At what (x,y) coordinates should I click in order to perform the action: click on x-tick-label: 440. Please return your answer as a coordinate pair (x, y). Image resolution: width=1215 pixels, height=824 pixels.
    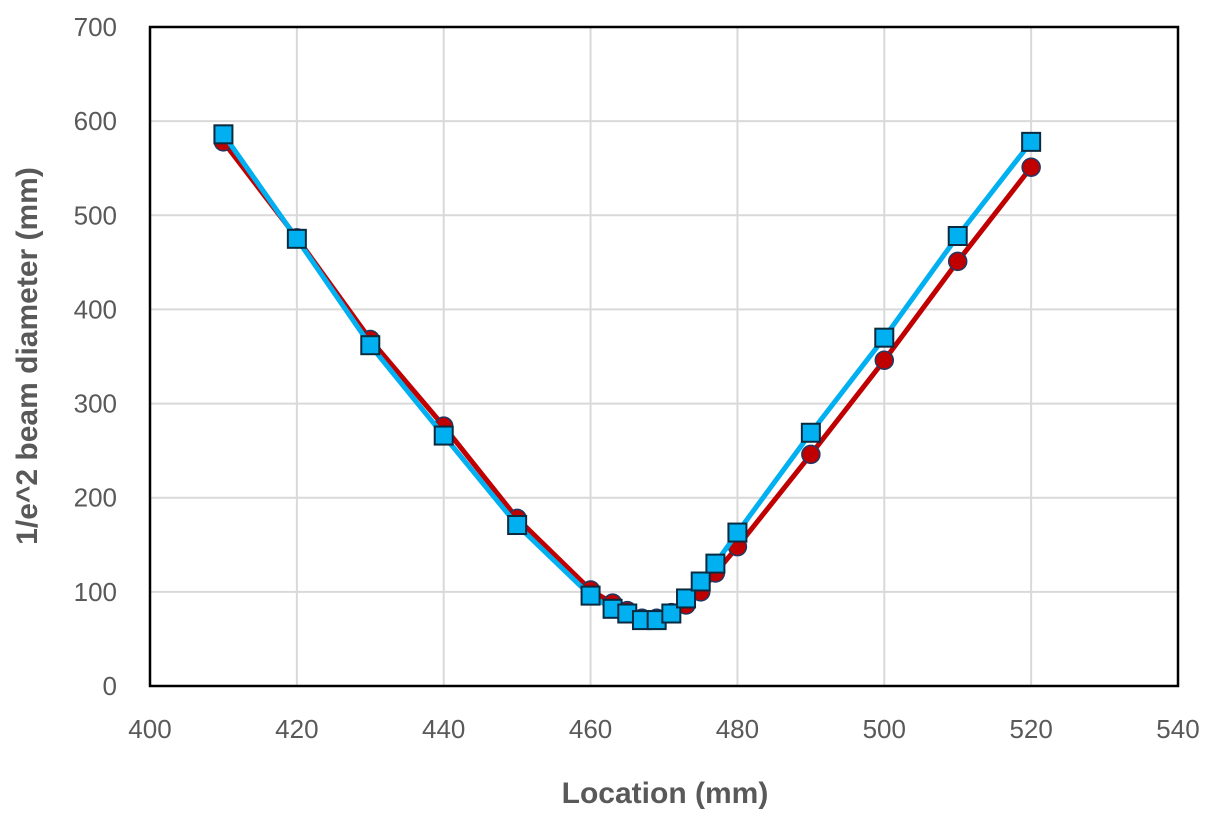
    Looking at the image, I should click on (443, 729).